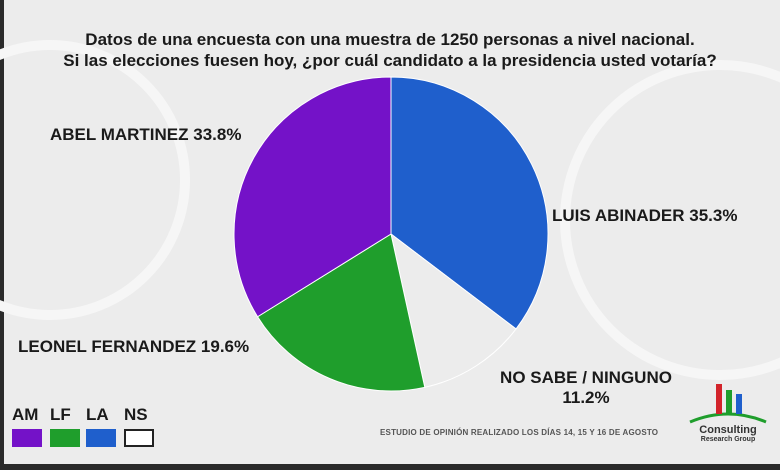  Describe the element at coordinates (146, 134) in the screenshot. I see `slice-label-abel-martinez: ABEL MARTINEZ 33.8%` at that location.